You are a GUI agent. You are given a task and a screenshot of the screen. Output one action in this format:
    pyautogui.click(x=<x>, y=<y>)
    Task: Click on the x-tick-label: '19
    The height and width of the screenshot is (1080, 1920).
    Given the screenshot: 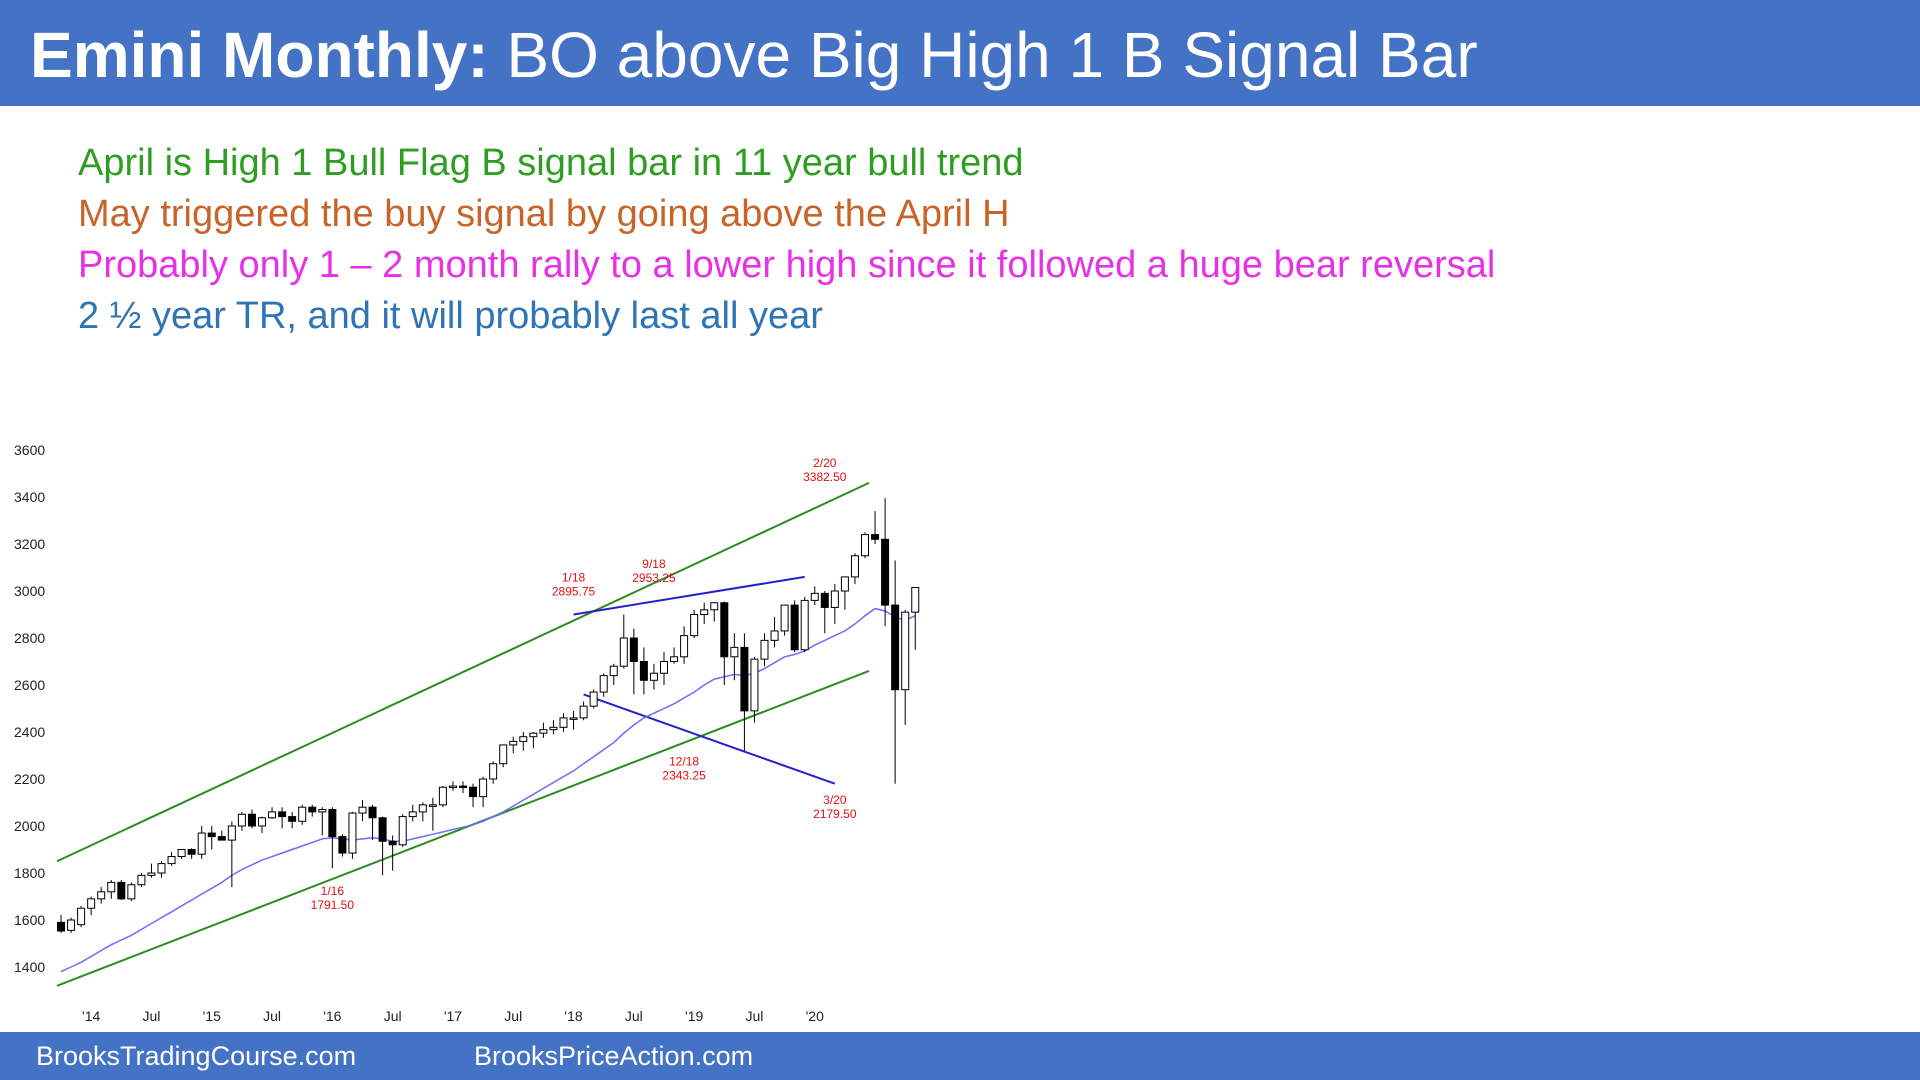 What is the action you would take?
    pyautogui.click(x=694, y=1016)
    